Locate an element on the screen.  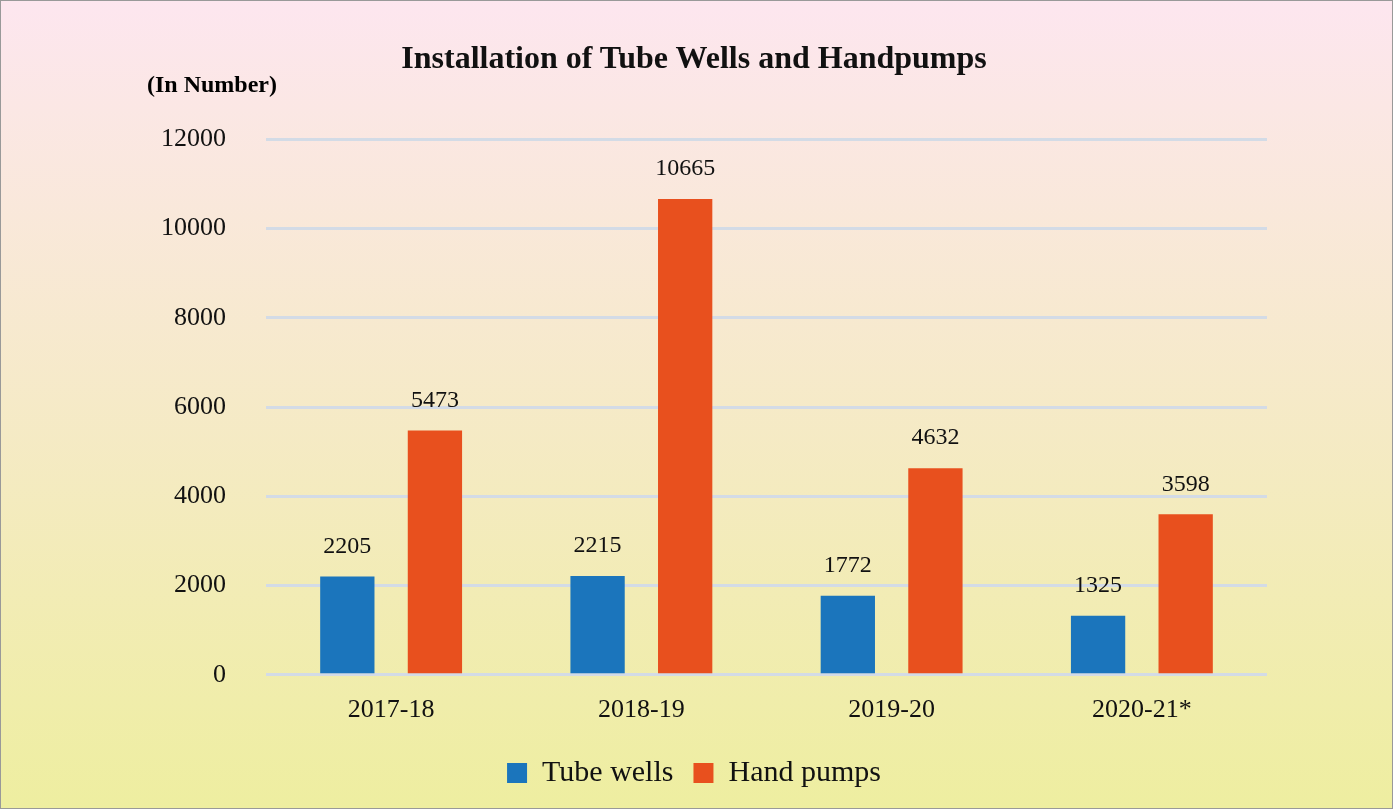
y-tick-label: 2000 is located at coordinates (200, 584).